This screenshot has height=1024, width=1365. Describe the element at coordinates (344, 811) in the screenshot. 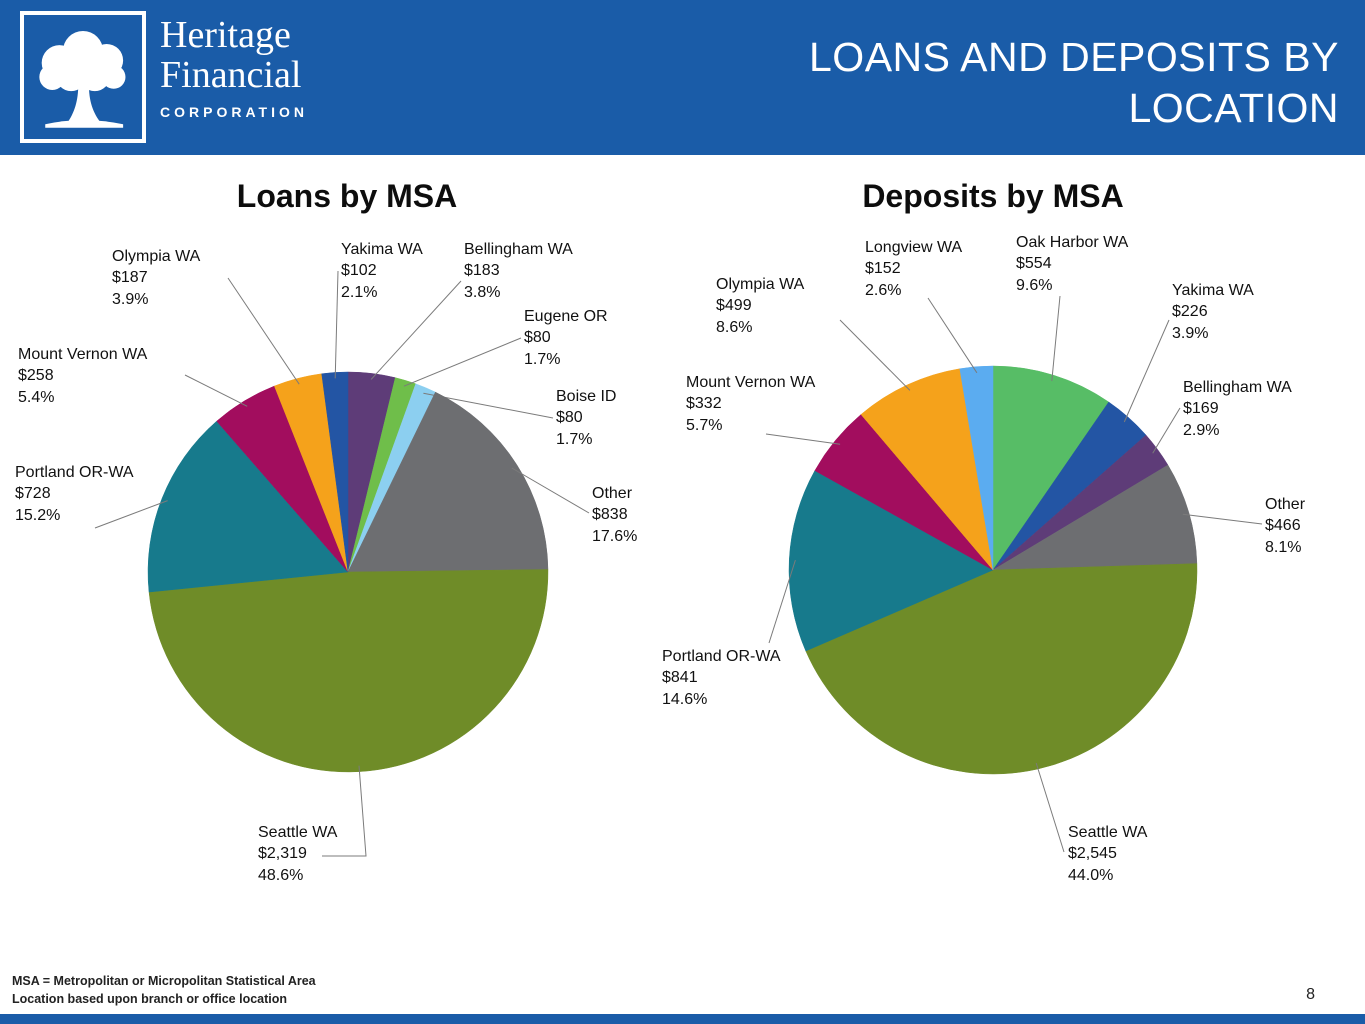

I see `leader-line-loans-by-msa-seattle-wa` at that location.